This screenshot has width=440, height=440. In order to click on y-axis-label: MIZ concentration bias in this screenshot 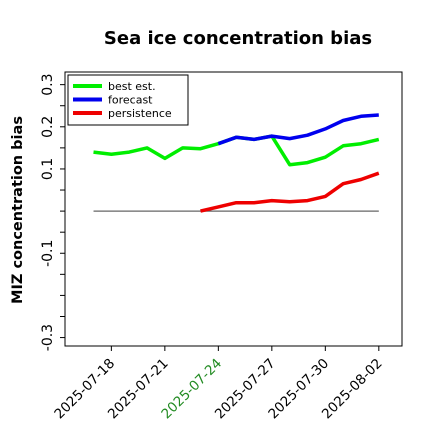, I will do `click(18, 210)`.